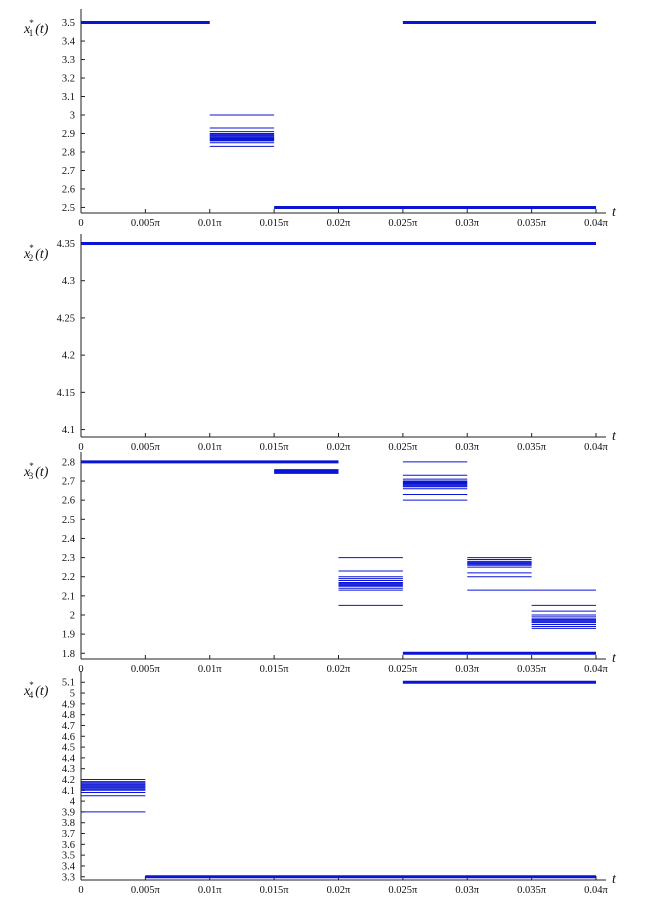 The height and width of the screenshot is (901, 646). What do you see at coordinates (68, 812) in the screenshot?
I see `y-tick-label: 3.9` at bounding box center [68, 812].